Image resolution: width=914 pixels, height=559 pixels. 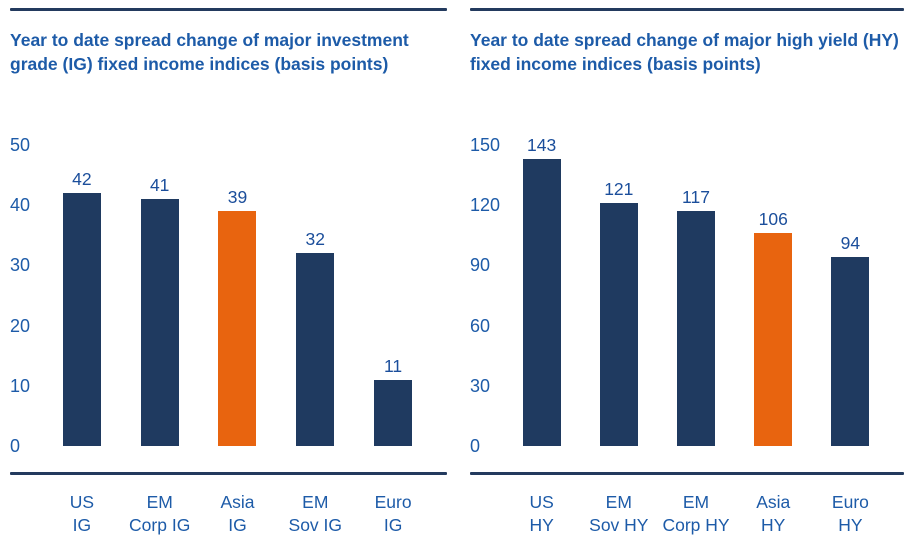 I want to click on bar-column: 117, so click(x=695, y=316).